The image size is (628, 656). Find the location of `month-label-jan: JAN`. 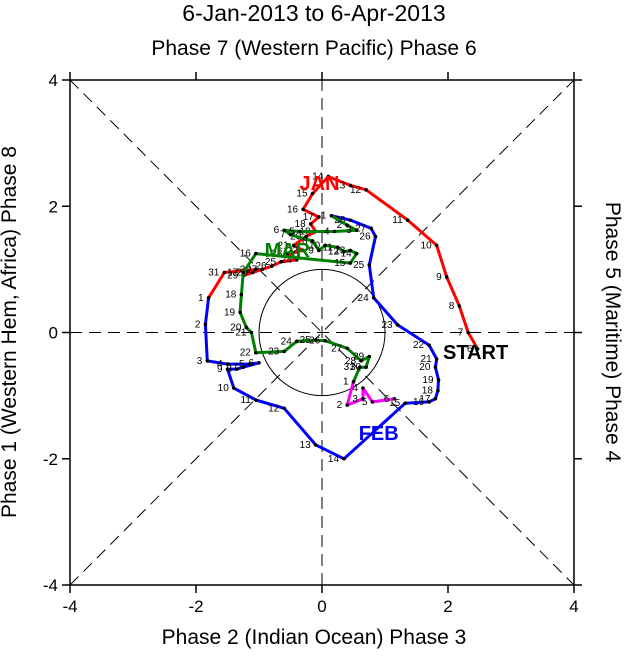

month-label-jan: JAN is located at coordinates (319, 184).